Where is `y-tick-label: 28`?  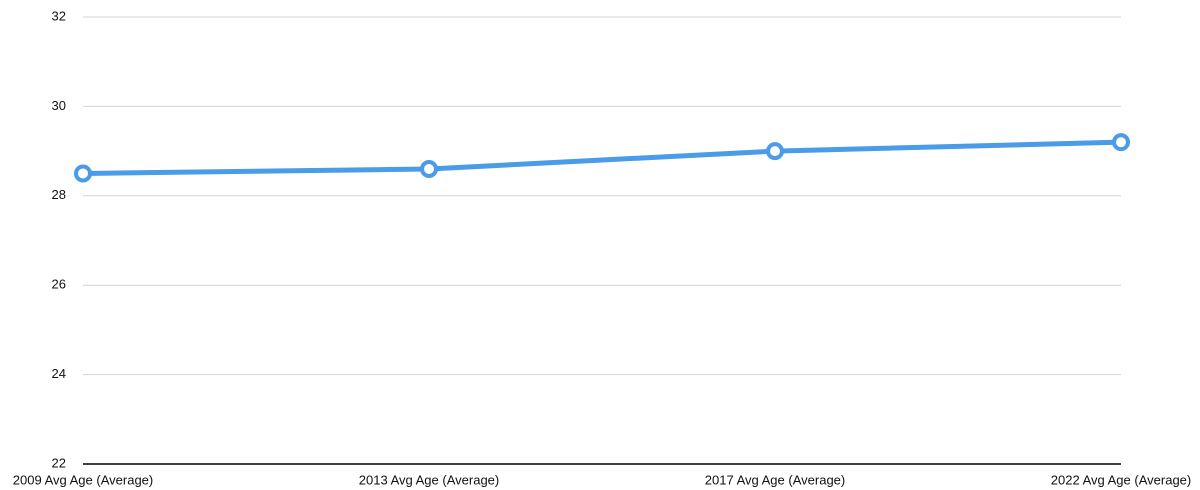 y-tick-label: 28 is located at coordinates (59, 194).